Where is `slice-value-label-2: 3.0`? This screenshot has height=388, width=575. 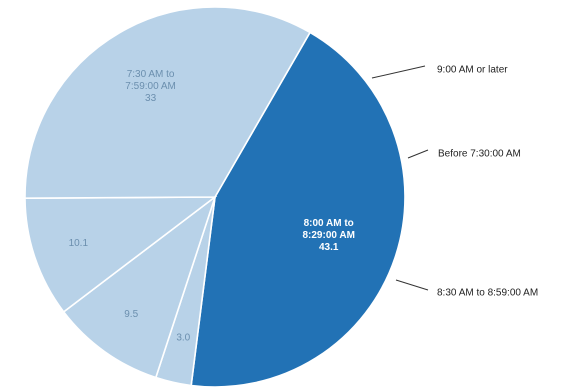
slice-value-label-2: 3.0 is located at coordinates (183, 338).